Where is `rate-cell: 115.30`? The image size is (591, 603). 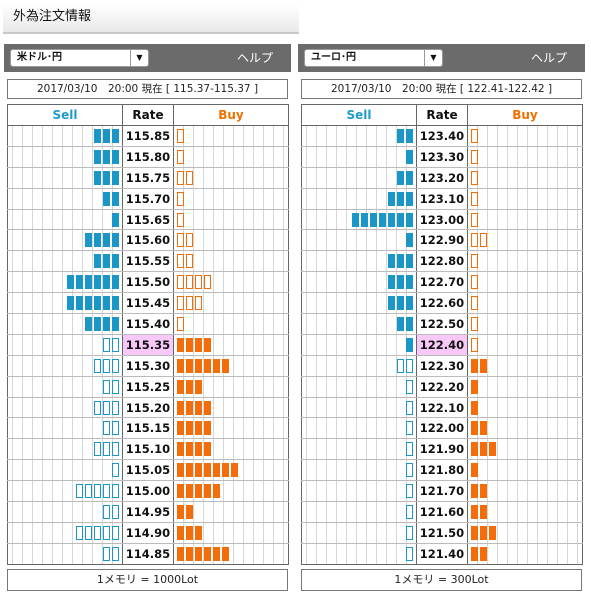 rate-cell: 115.30 is located at coordinates (148, 366).